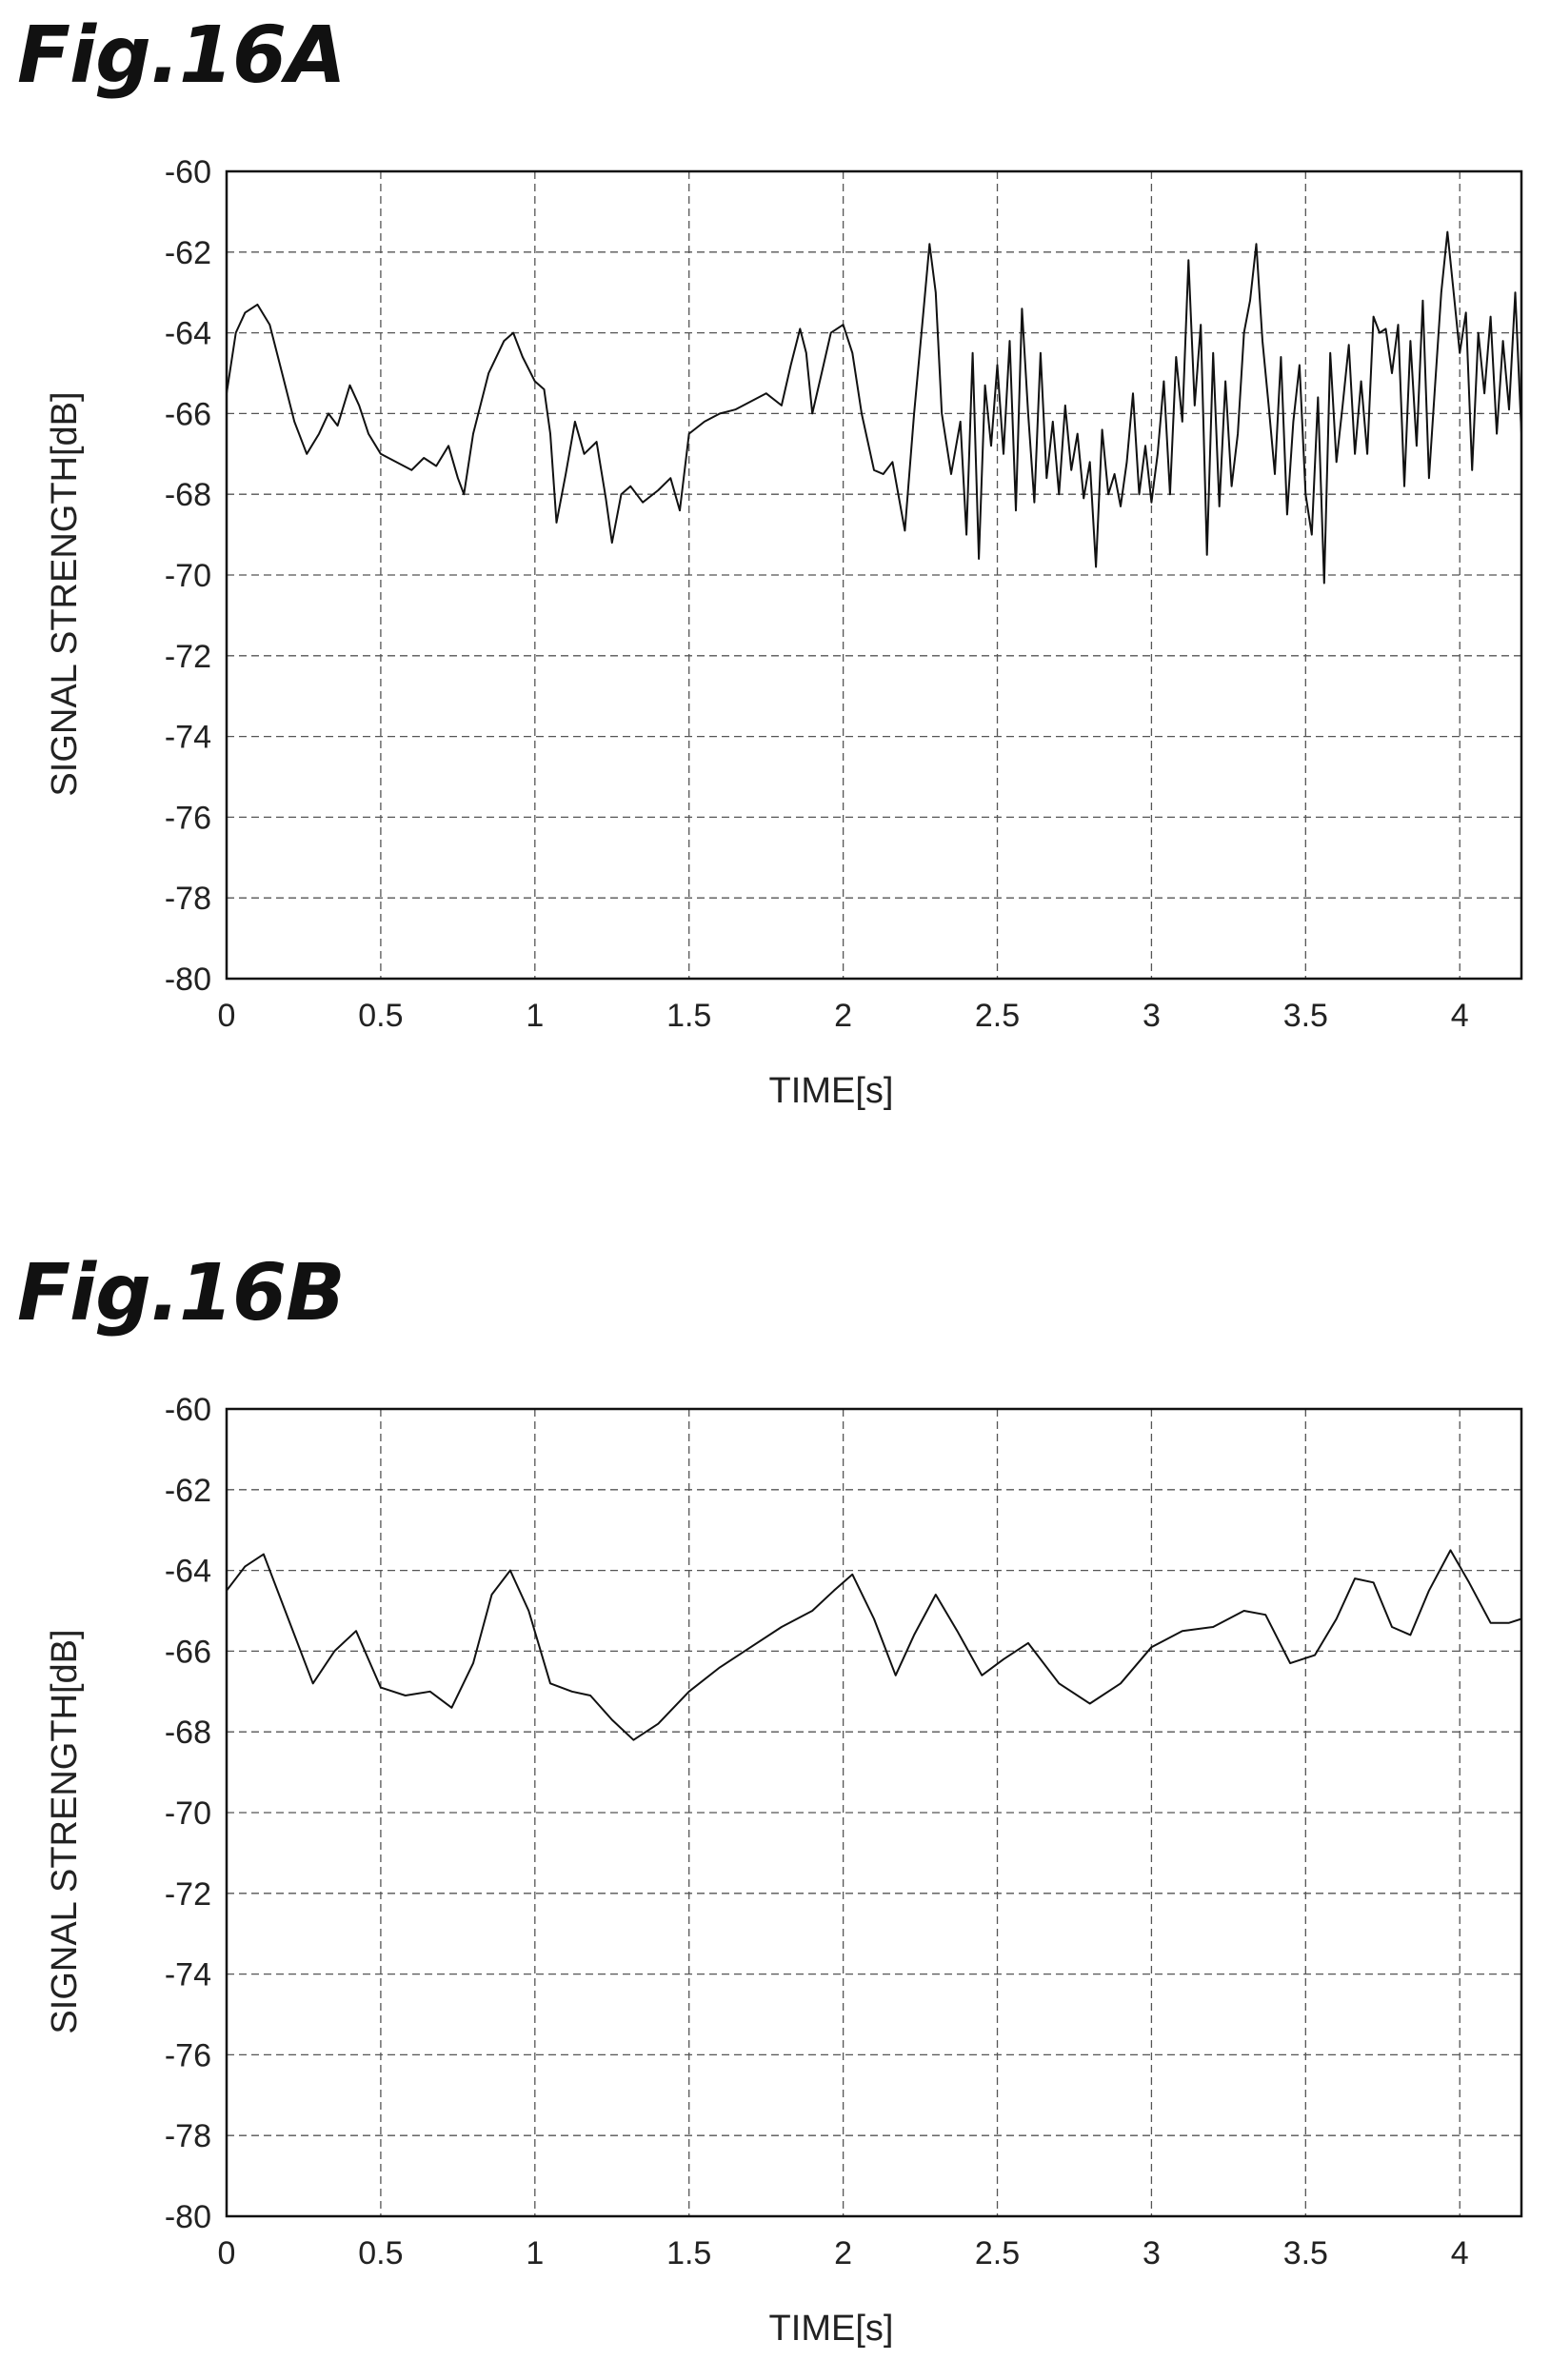 This screenshot has width=1550, height=2380. I want to click on figure-title-b: Fig.16B, so click(181, 1293).